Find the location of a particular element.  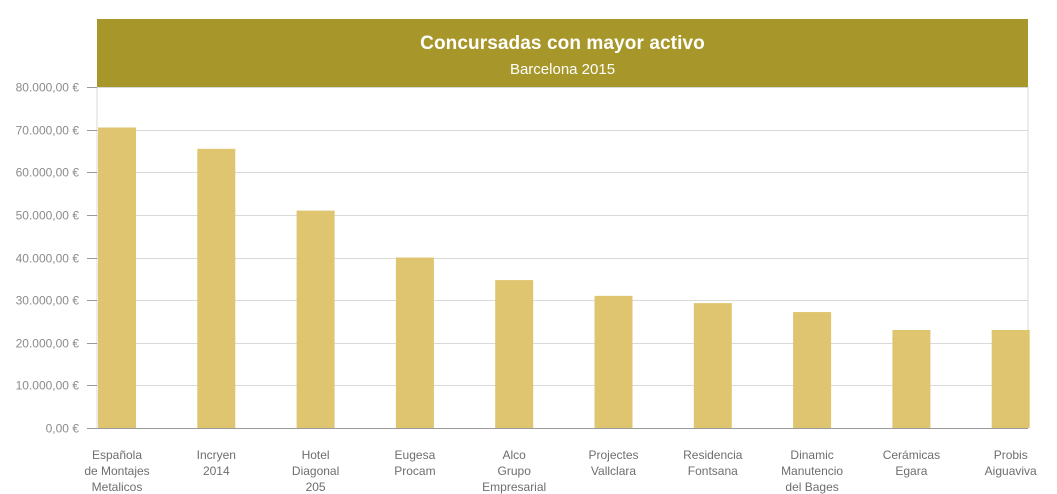

x-category-label: Dinamic is located at coordinates (811, 455).